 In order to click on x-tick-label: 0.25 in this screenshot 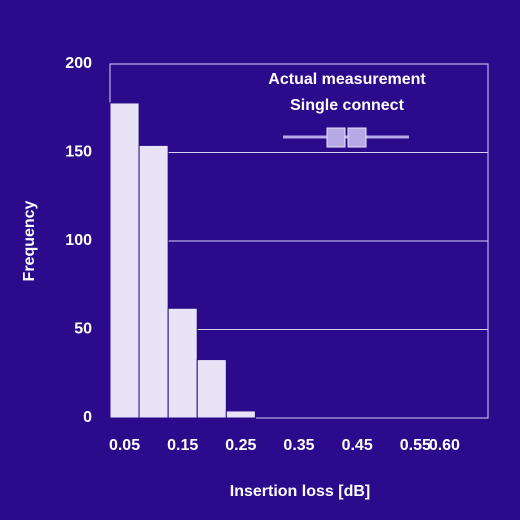, I will do `click(240, 445)`.